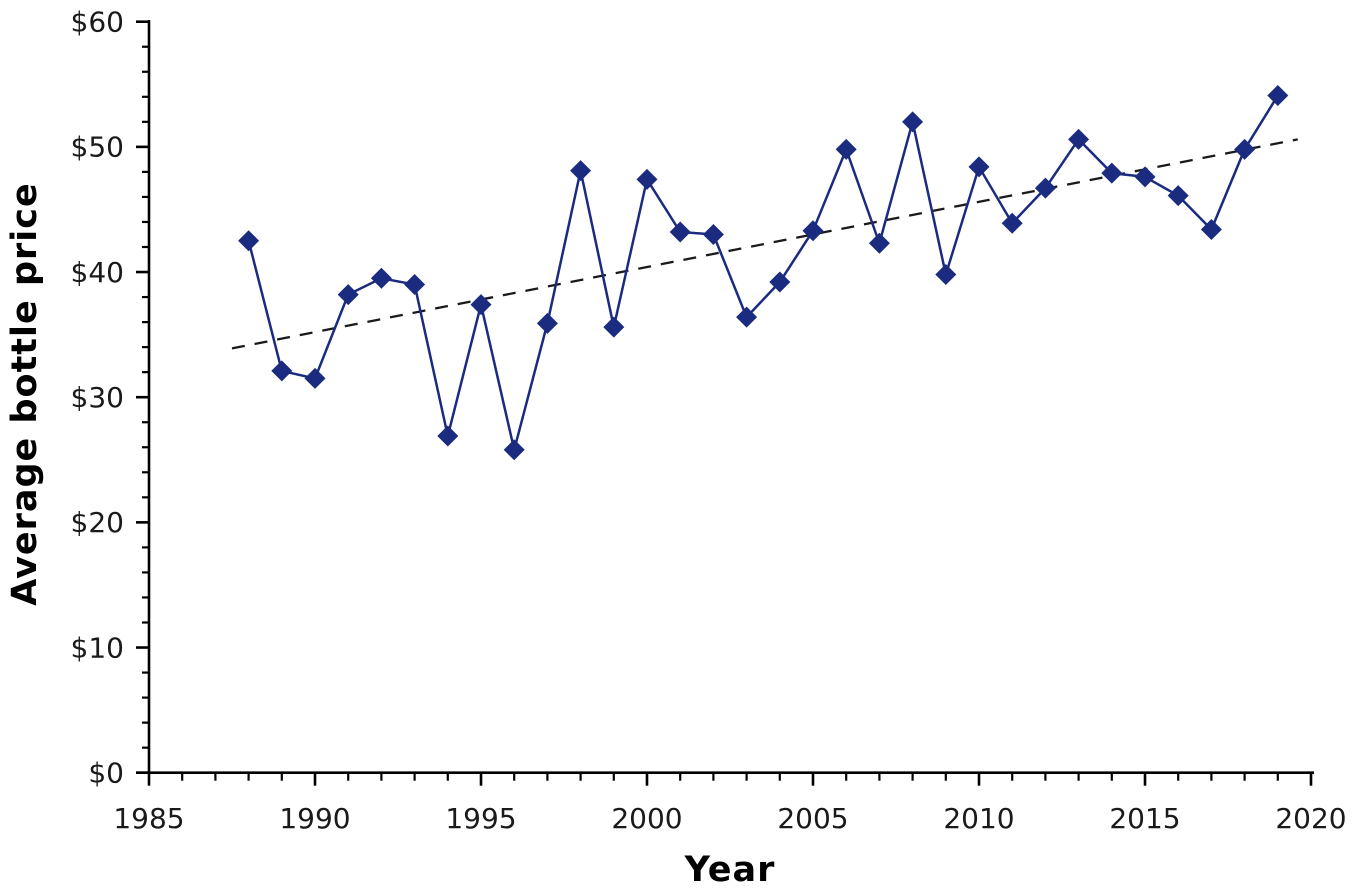  What do you see at coordinates (1012, 223) in the screenshot?
I see `data-point-2011` at bounding box center [1012, 223].